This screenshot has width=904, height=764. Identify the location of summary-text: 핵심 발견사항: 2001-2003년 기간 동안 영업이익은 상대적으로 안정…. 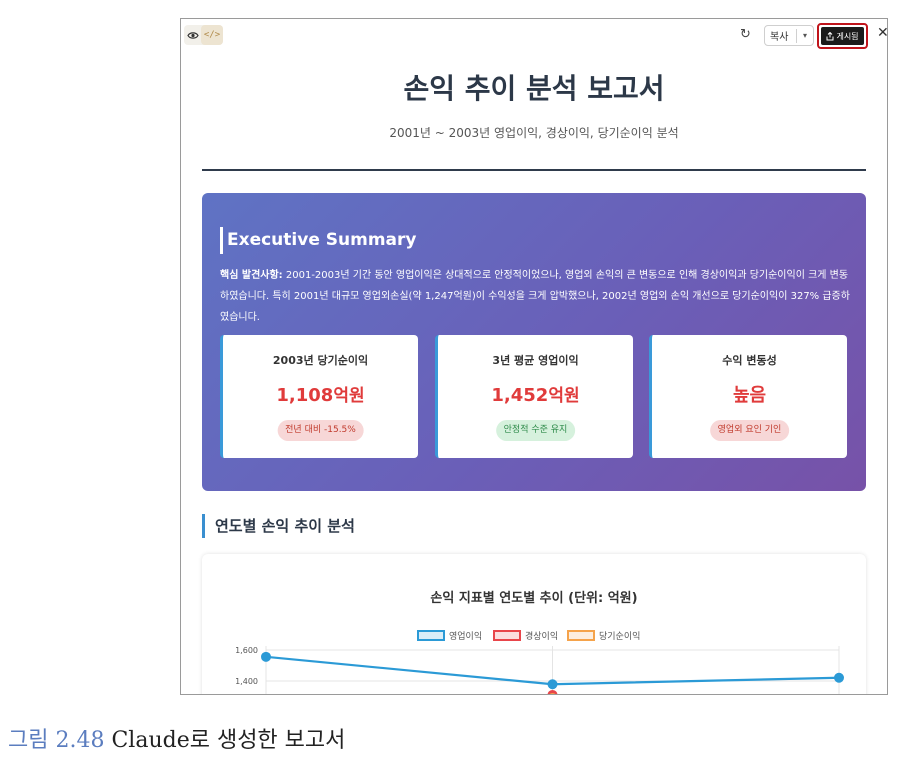
(536, 296).